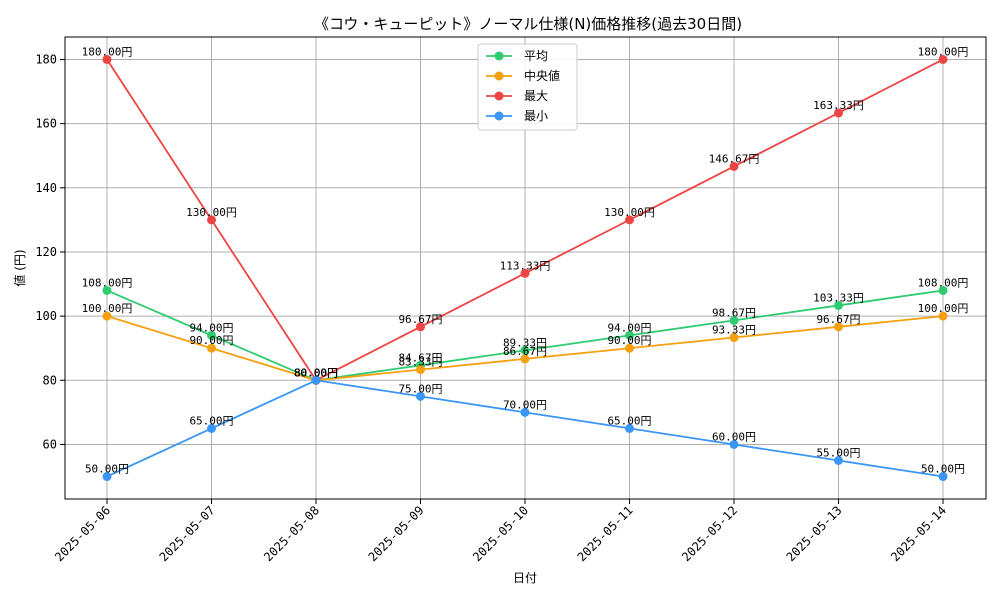  I want to click on data-label: 70.00円, so click(525, 404).